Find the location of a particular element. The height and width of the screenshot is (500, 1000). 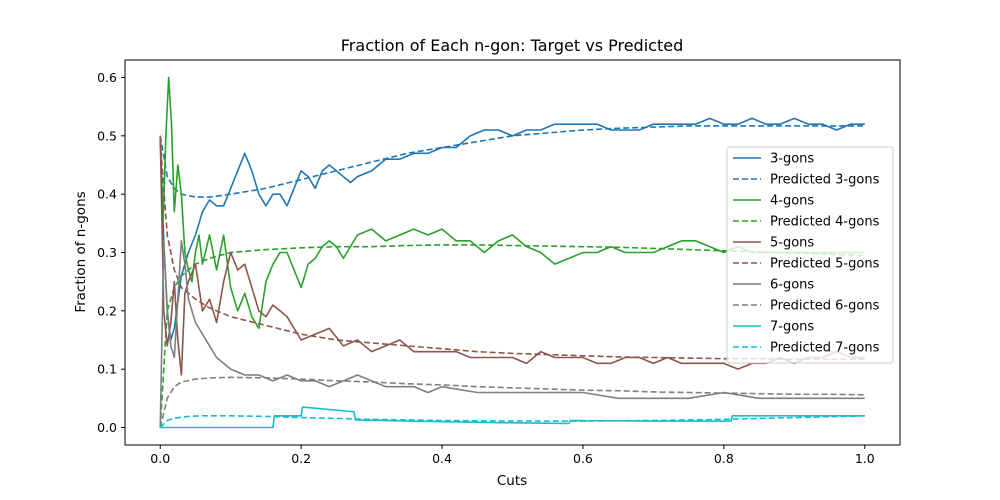

y-tick-label: 0.2 is located at coordinates (107, 310).